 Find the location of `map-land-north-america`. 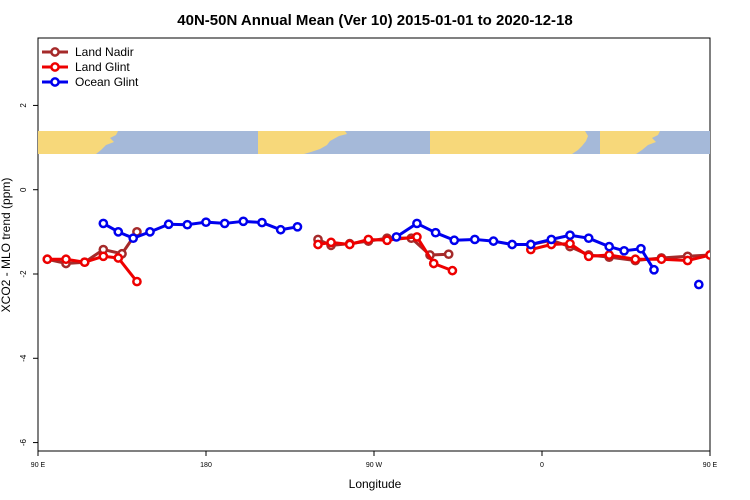

map-land-north-america is located at coordinates (302, 142).